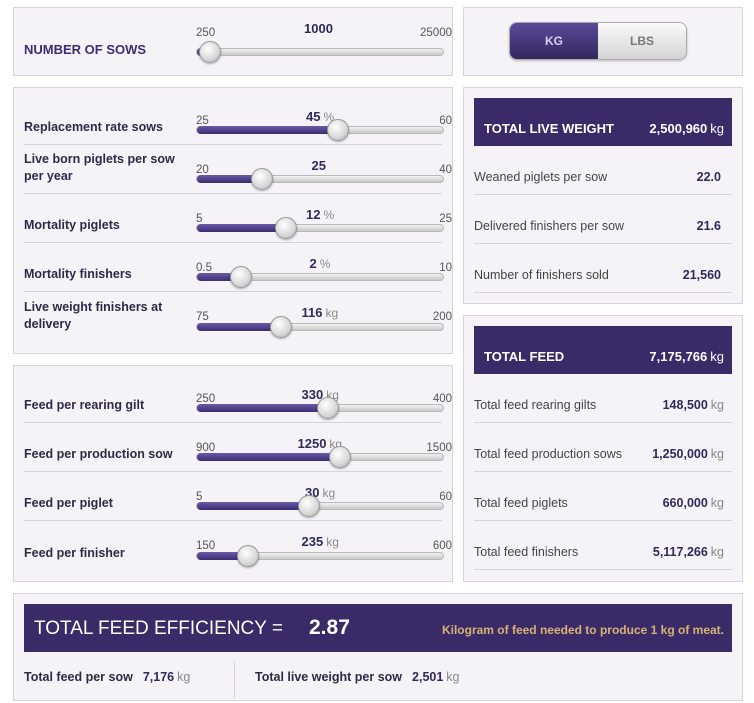  I want to click on slider: 5 30 kg 60, so click(324, 496).